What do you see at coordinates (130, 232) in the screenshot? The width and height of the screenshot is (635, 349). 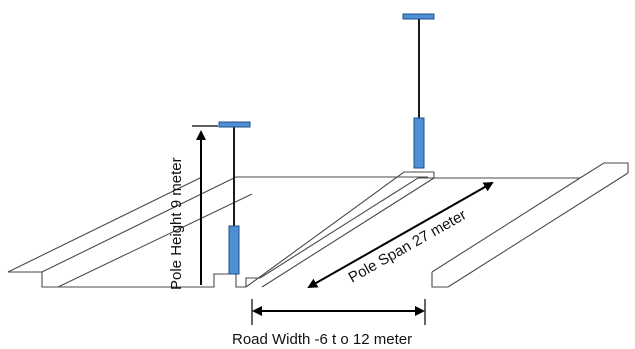 I see `left-footpath` at bounding box center [130, 232].